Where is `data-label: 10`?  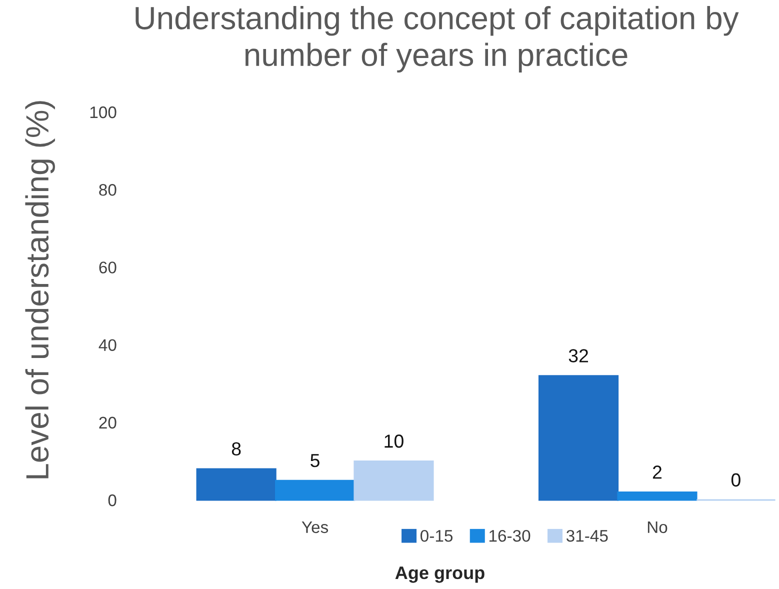 data-label: 10 is located at coordinates (394, 441).